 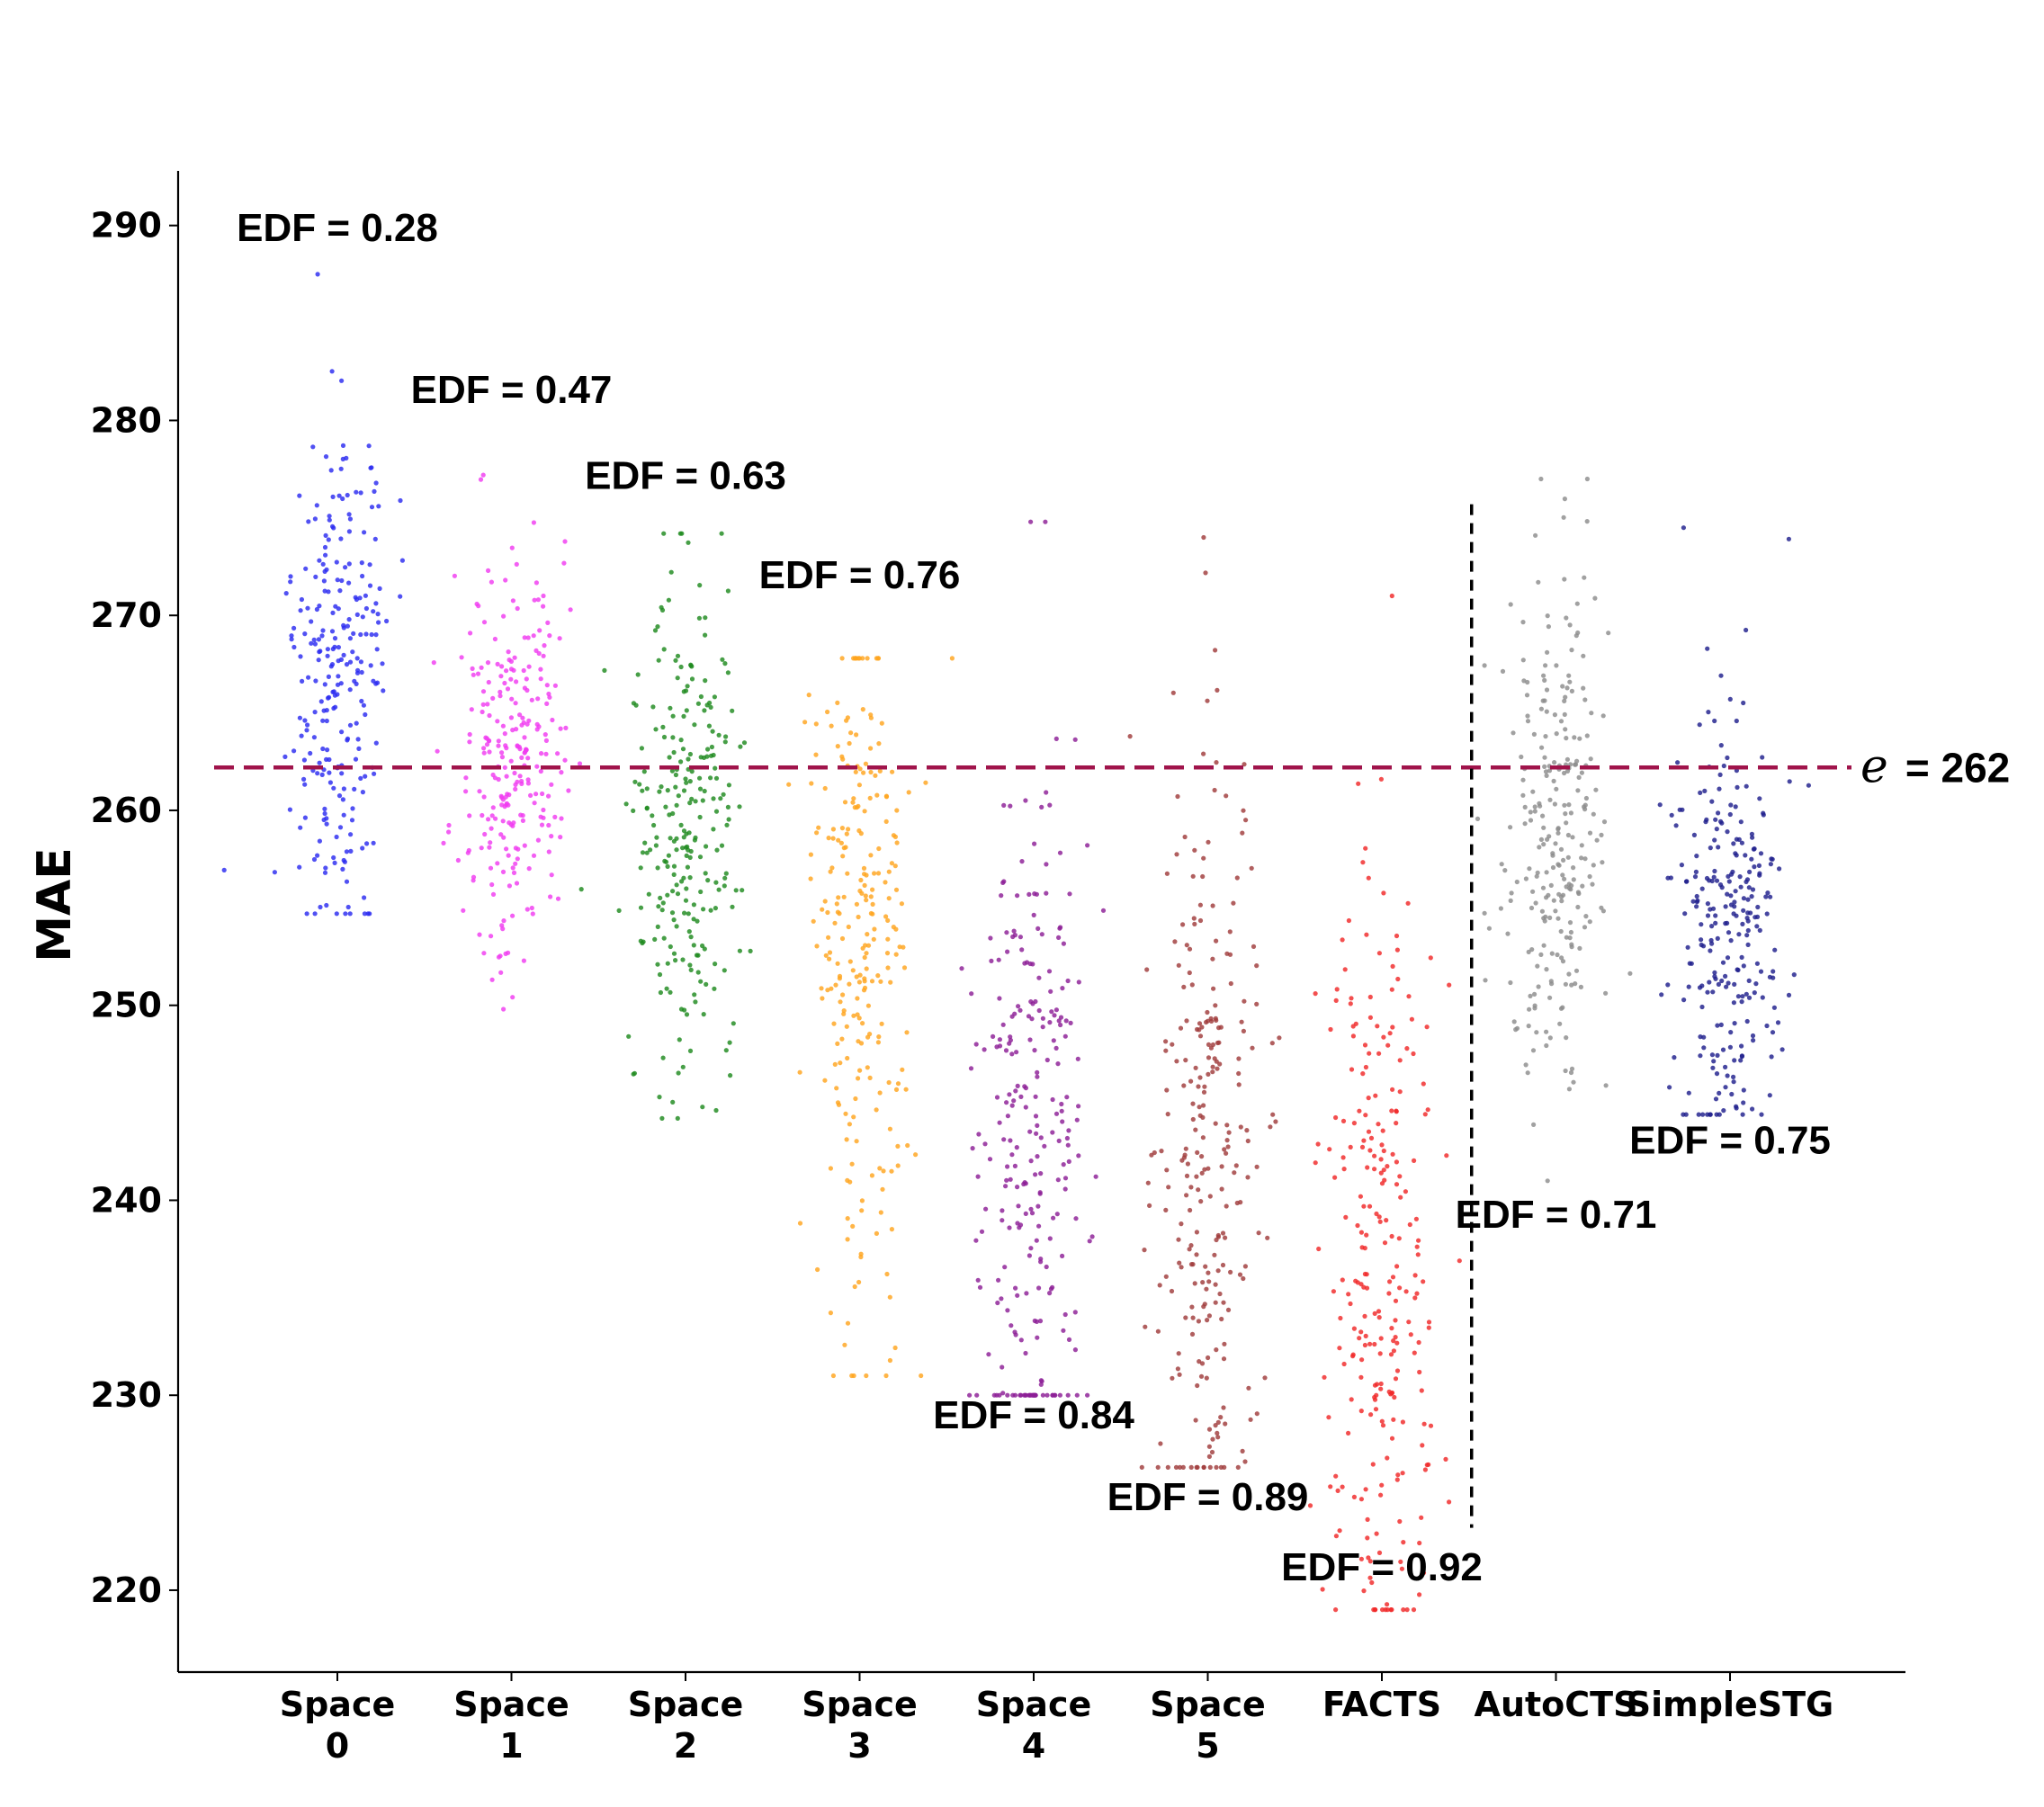 I want to click on edf-annotation: EDF = 0.92, so click(x=1382, y=1567).